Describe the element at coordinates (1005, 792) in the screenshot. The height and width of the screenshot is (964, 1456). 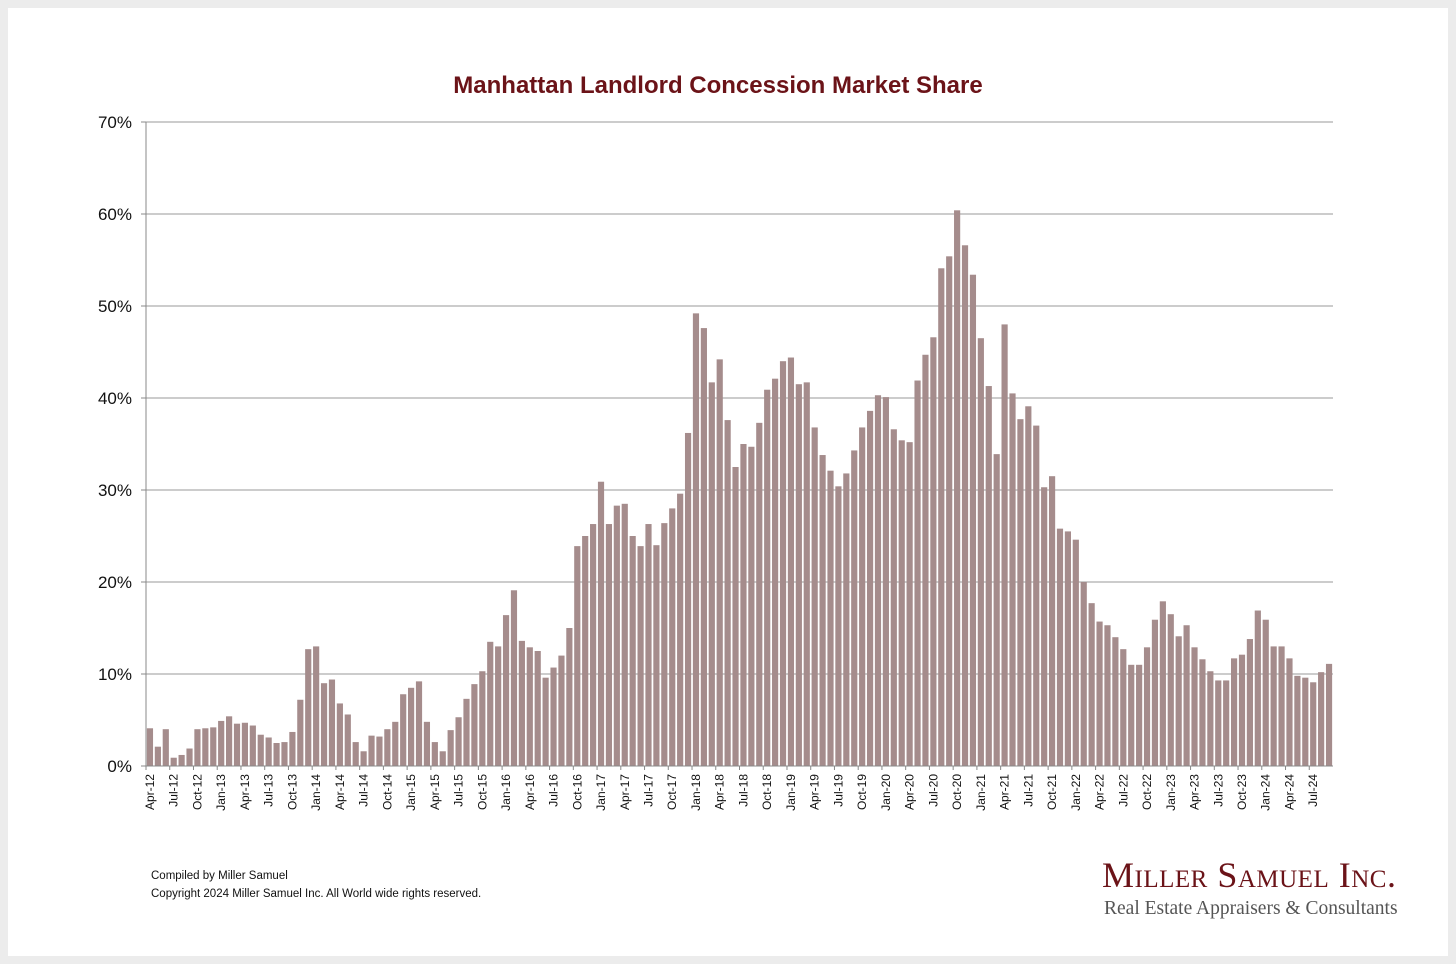
I see `x-tick-label: Apr-21` at that location.